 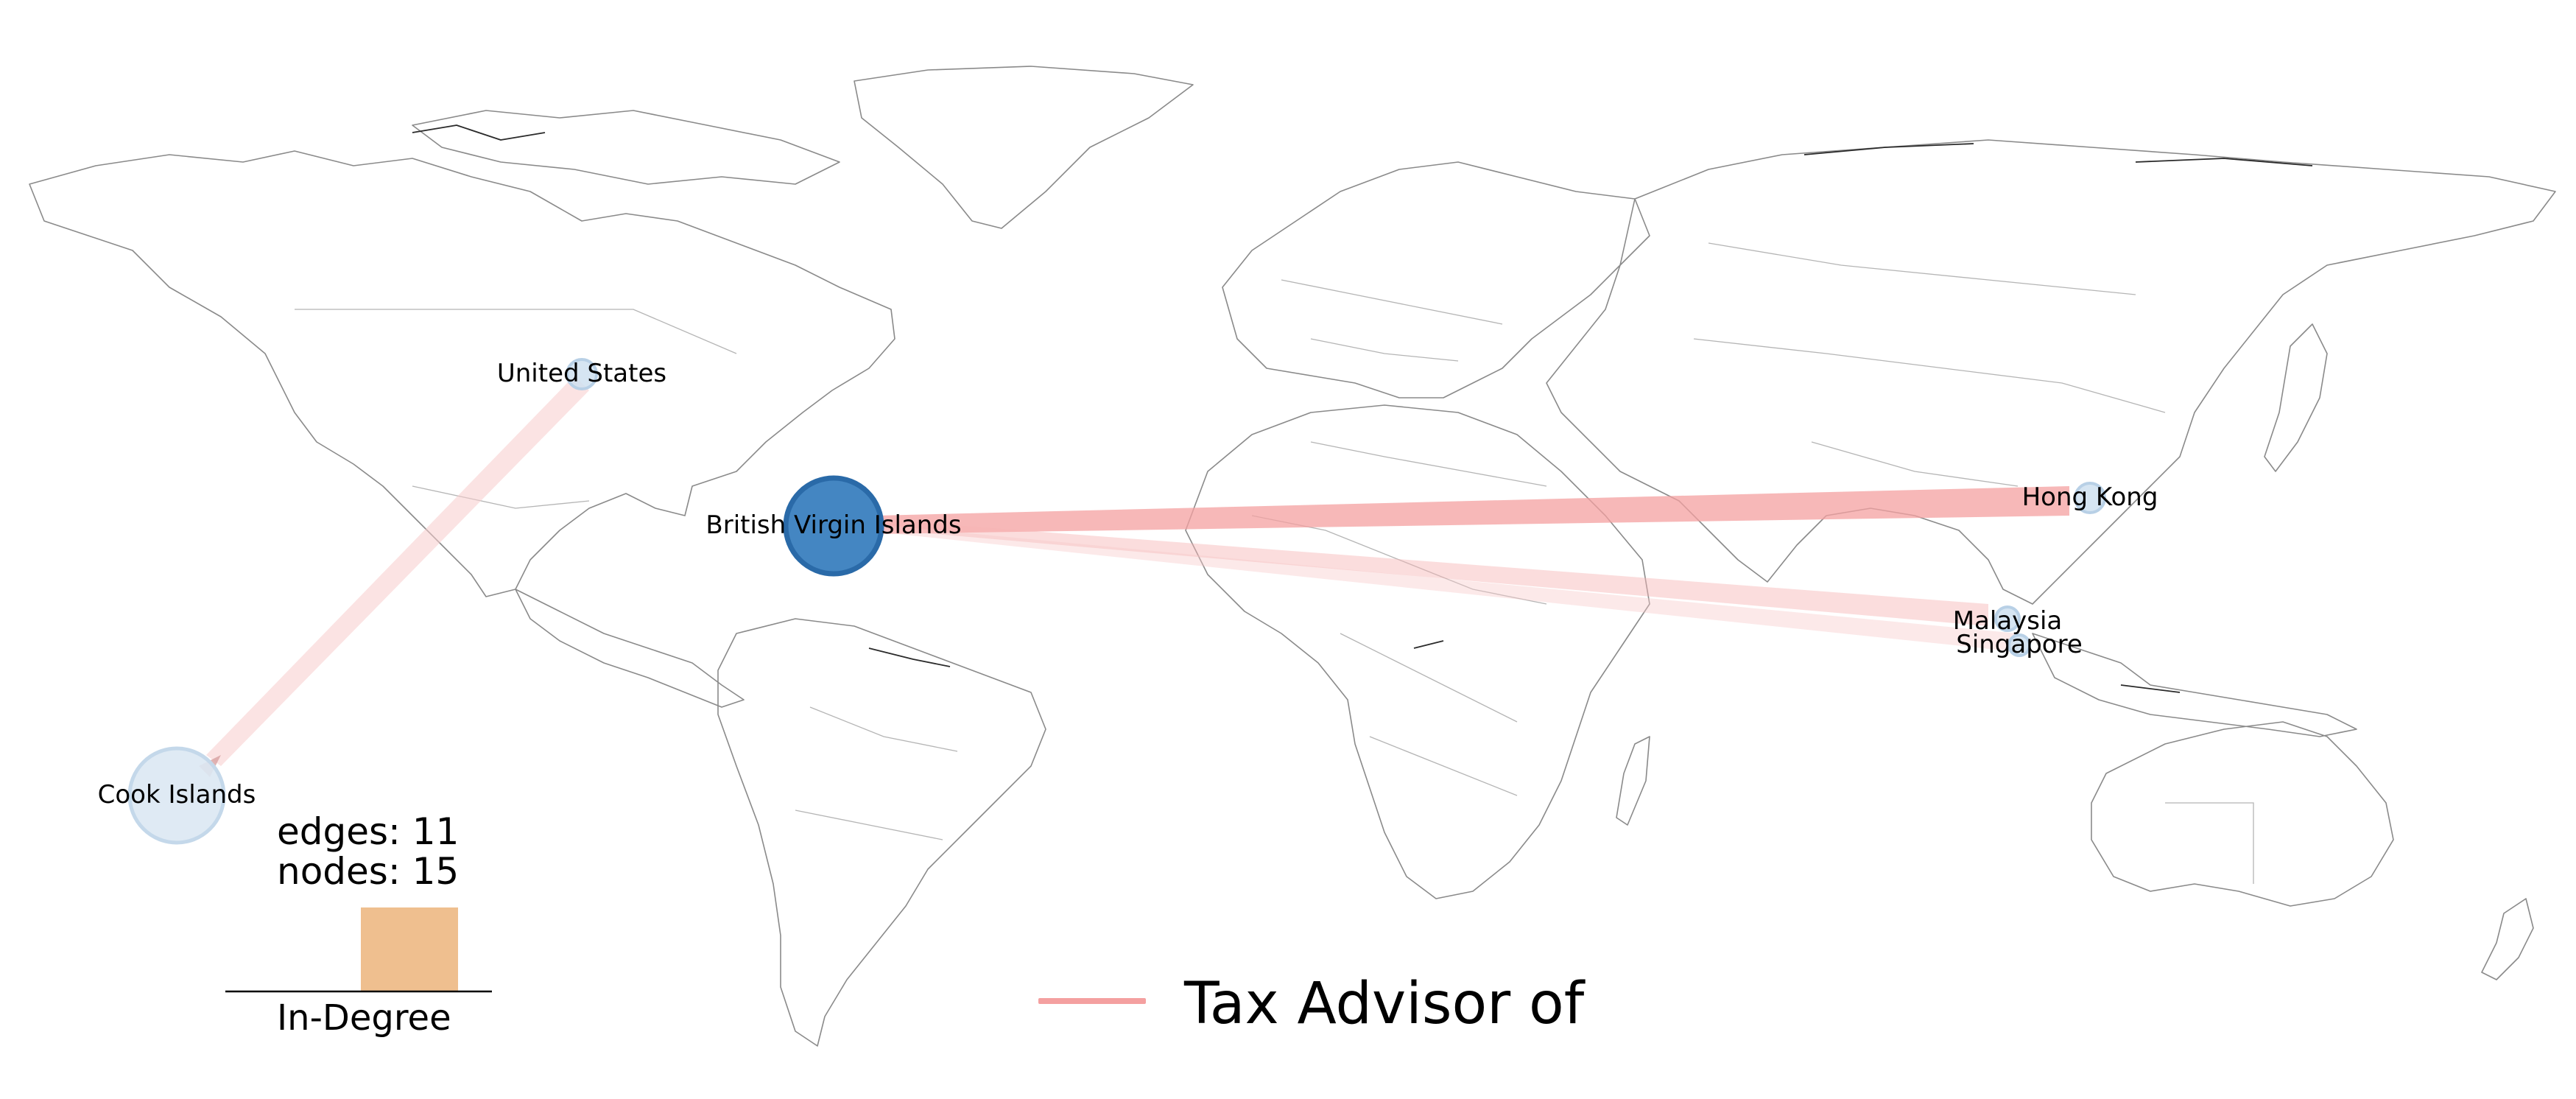 I want to click on madagascar-landmass, so click(x=1633, y=781).